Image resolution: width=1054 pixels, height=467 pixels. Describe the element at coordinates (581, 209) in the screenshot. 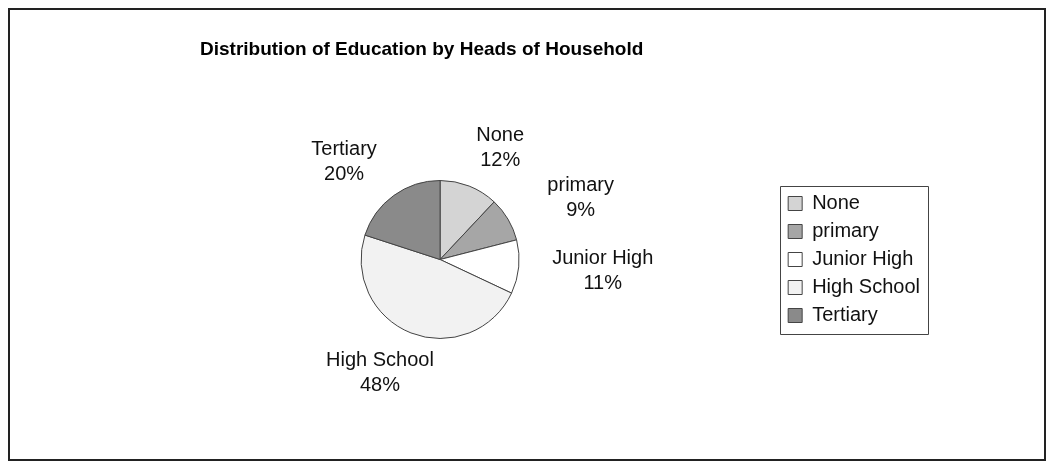

I see `data-label: 9%` at that location.